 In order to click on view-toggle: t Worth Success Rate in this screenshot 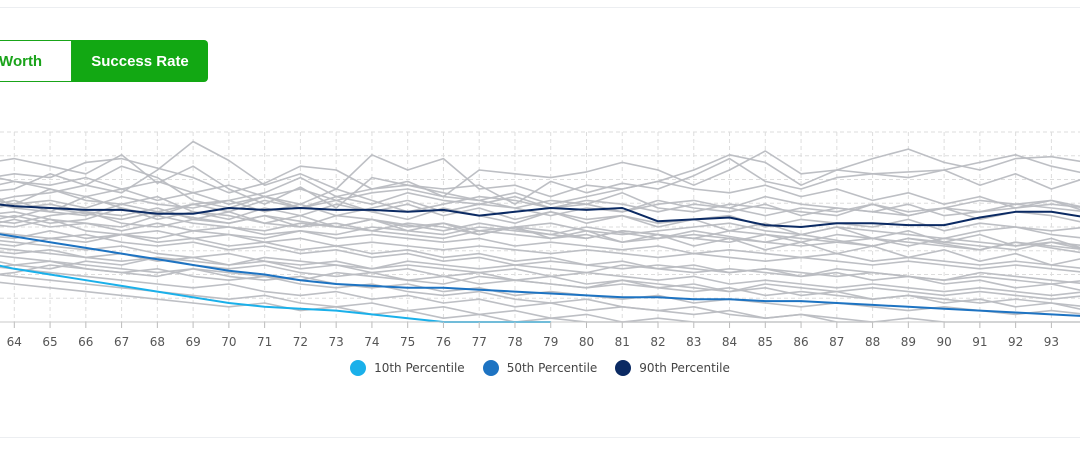, I will do `click(104, 61)`.